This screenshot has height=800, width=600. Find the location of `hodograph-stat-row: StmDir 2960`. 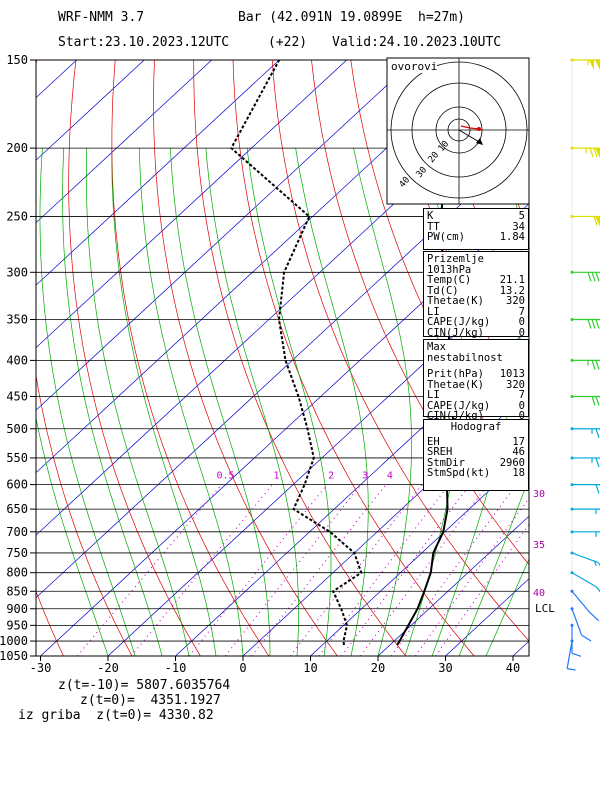

hodograph-stat-row: StmDir 2960 is located at coordinates (476, 462).